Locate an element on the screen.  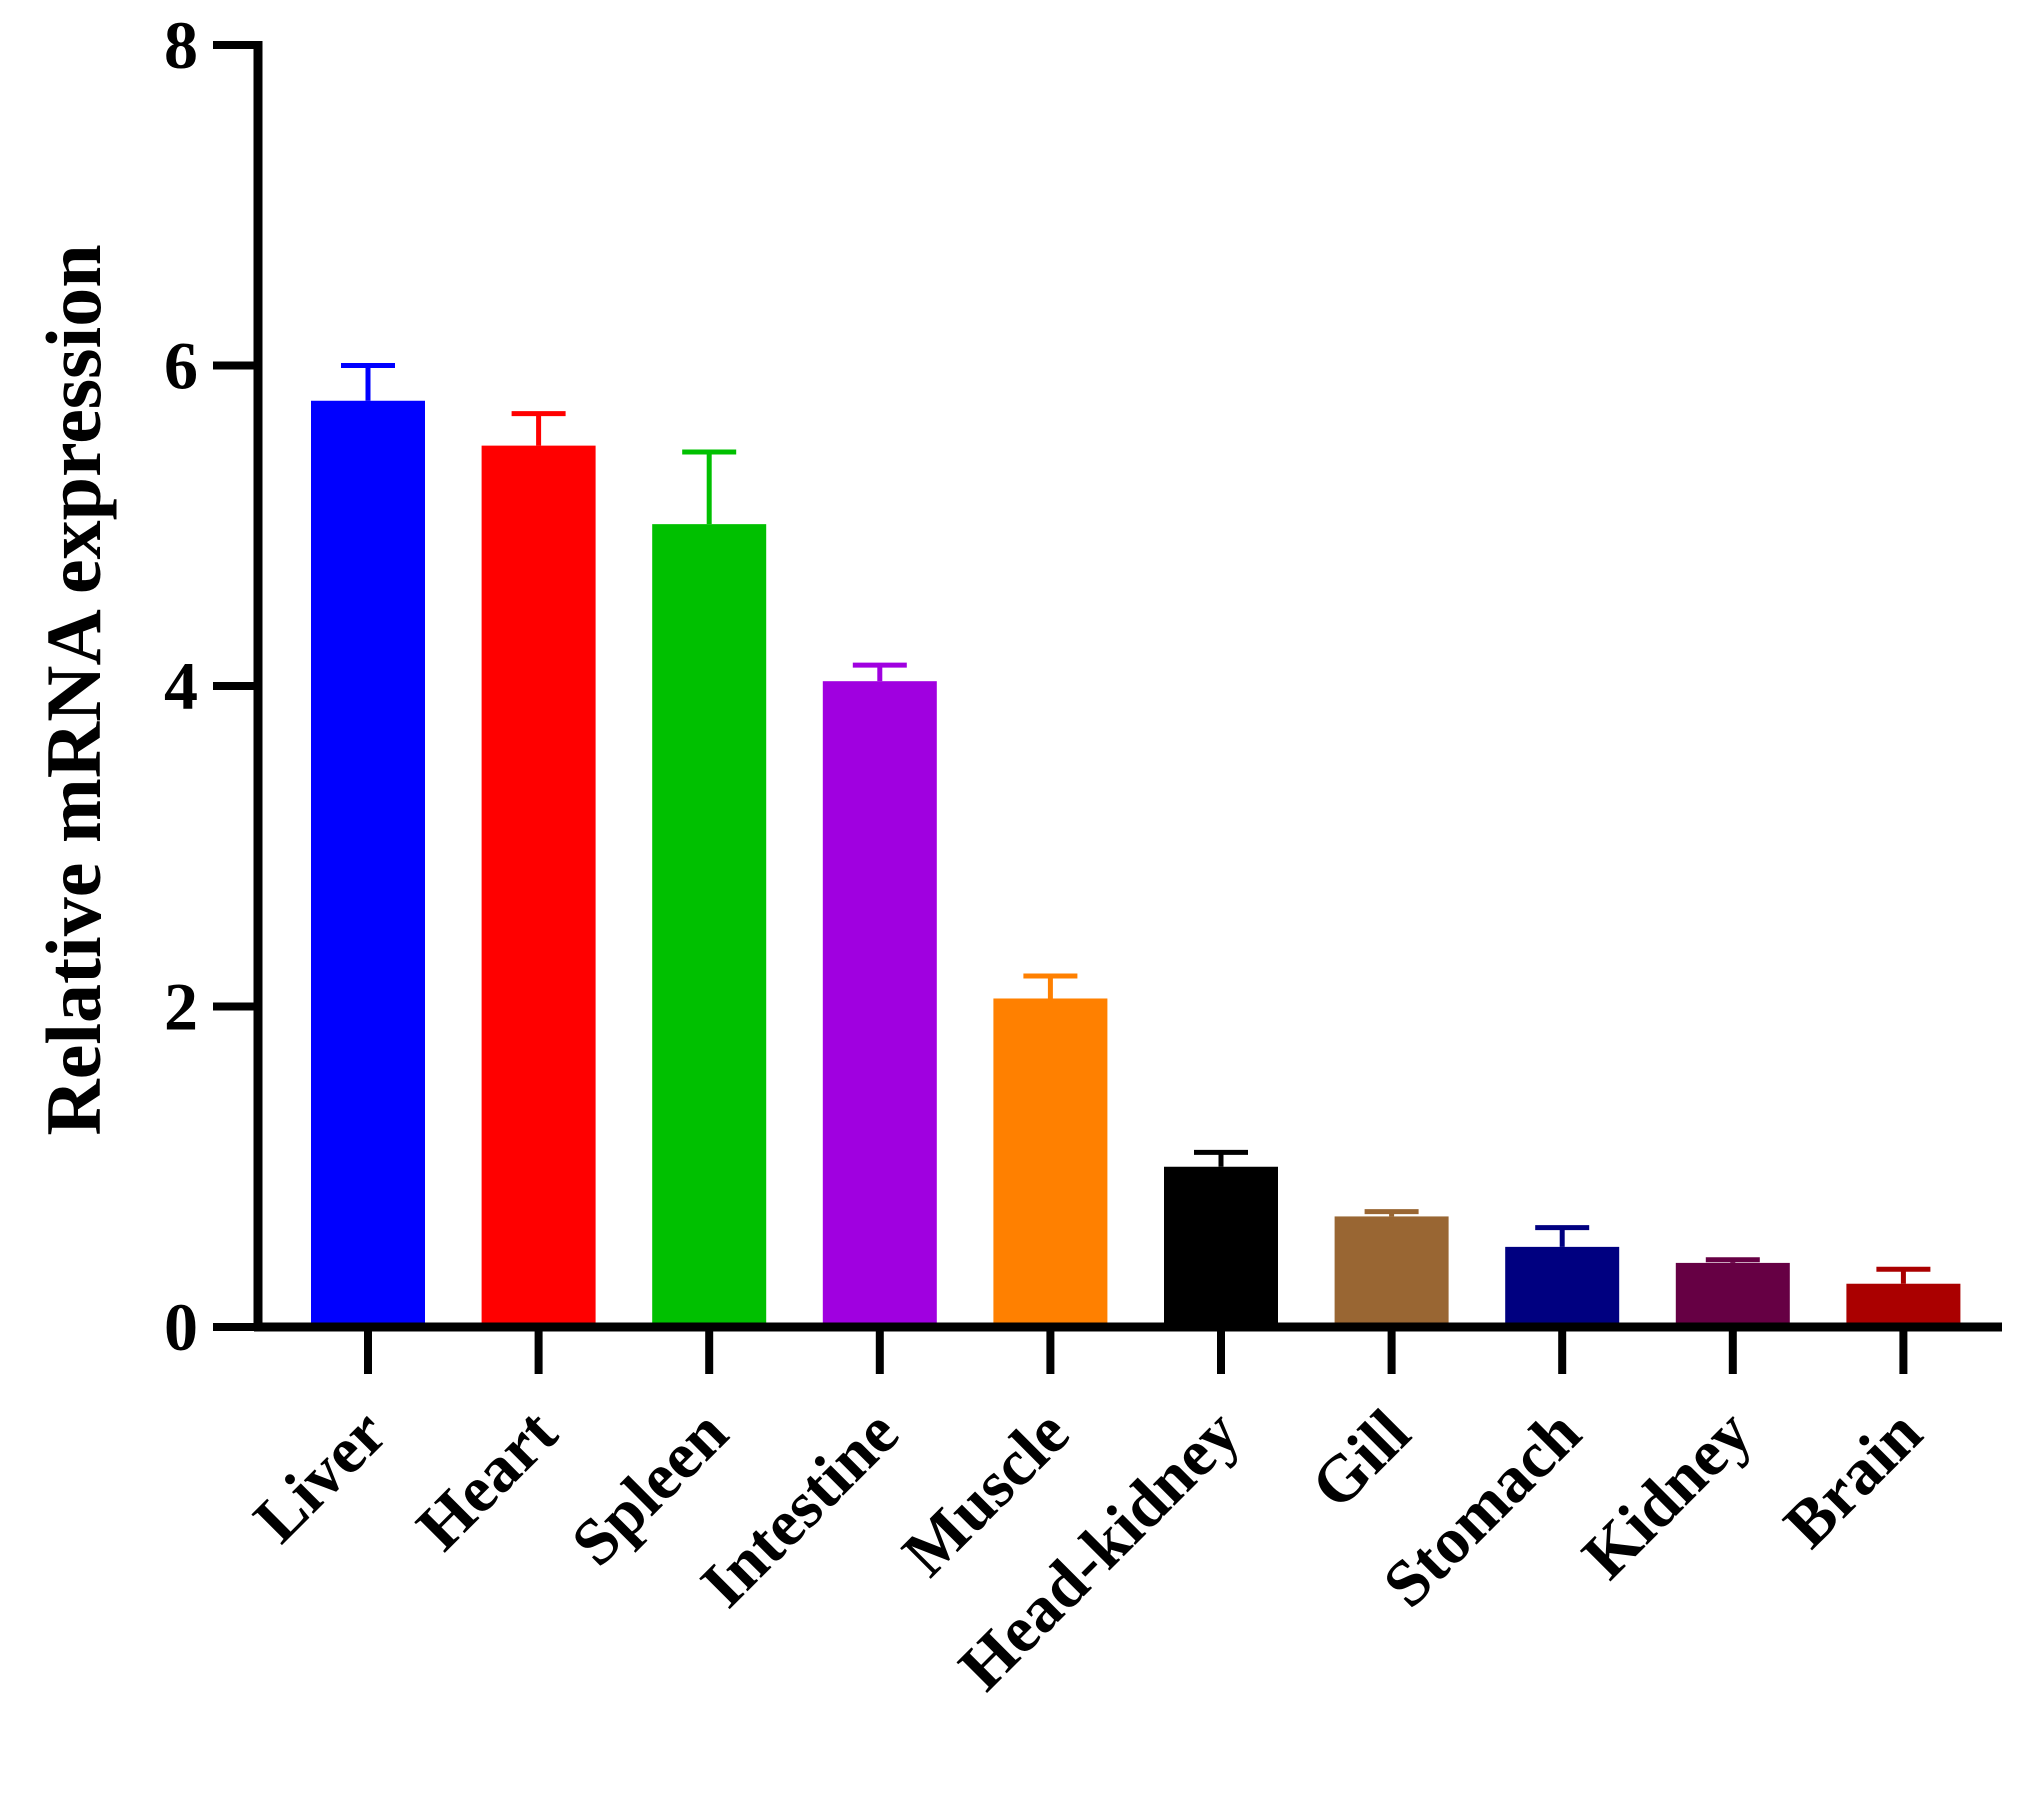
x-tick-label-brain: Brain is located at coordinates (1853, 1479).